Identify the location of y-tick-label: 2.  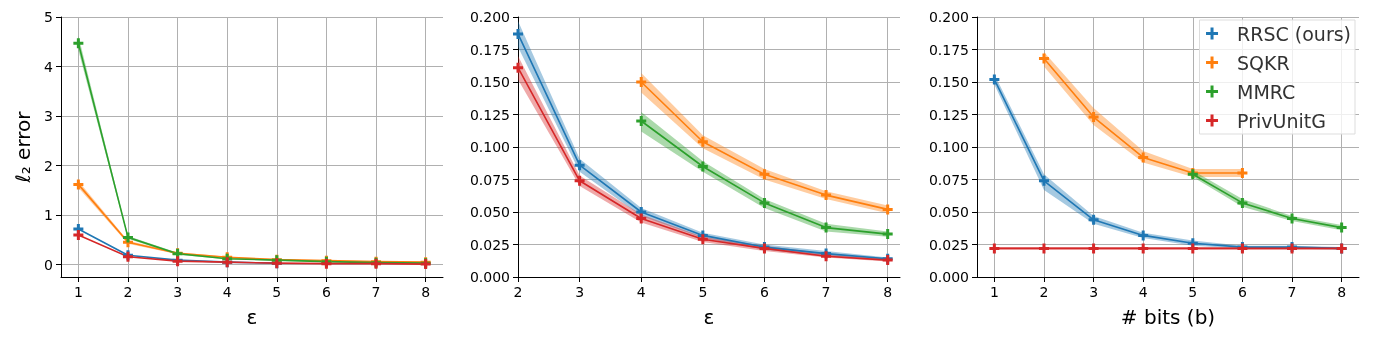
(48, 165).